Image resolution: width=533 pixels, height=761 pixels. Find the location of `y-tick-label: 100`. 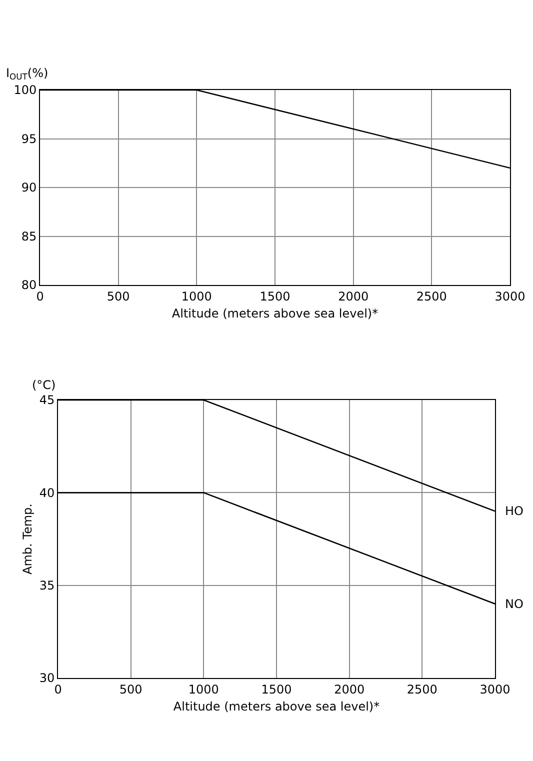

y-tick-label: 100 is located at coordinates (25, 90).